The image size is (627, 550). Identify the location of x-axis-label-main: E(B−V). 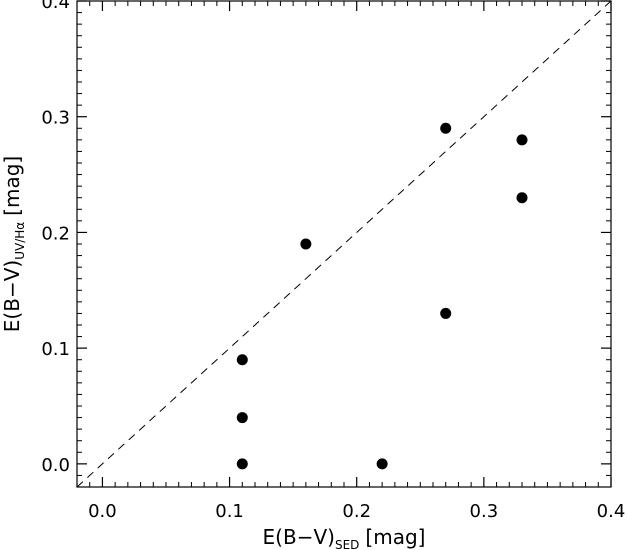
(299, 537).